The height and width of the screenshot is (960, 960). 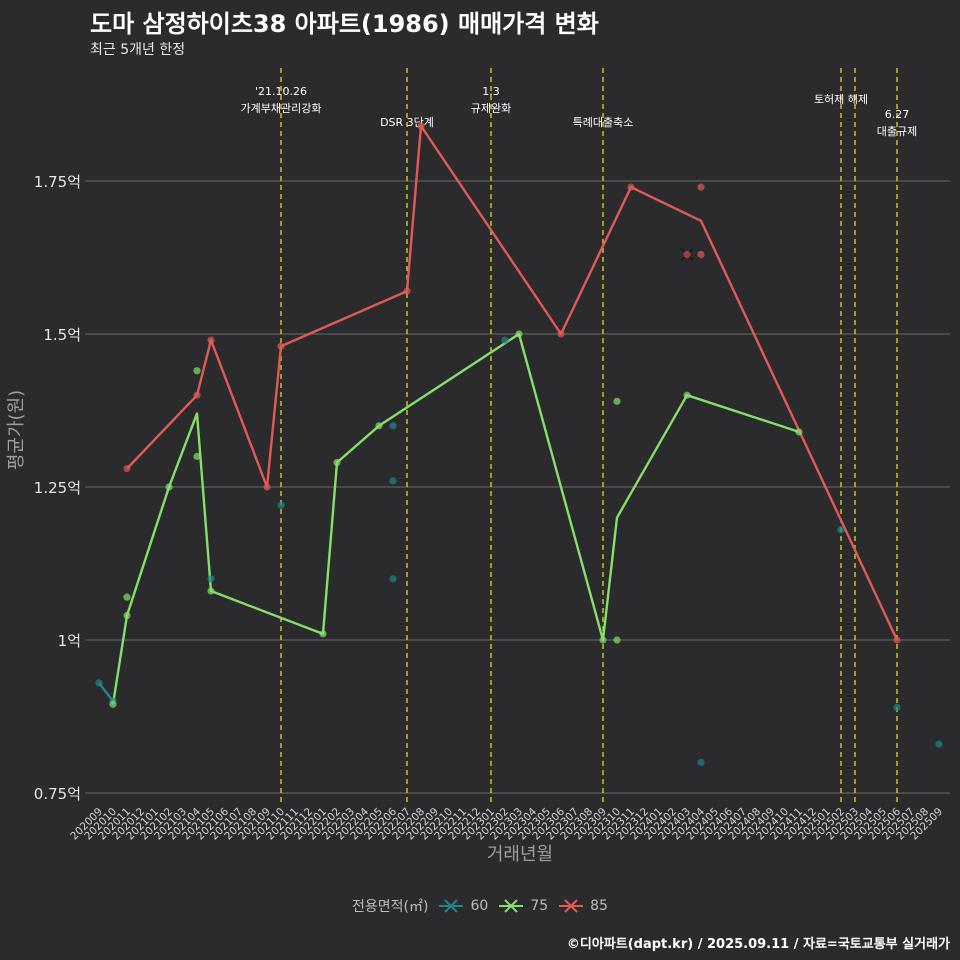 What do you see at coordinates (491, 108) in the screenshot?
I see `event-label: 규제완화` at bounding box center [491, 108].